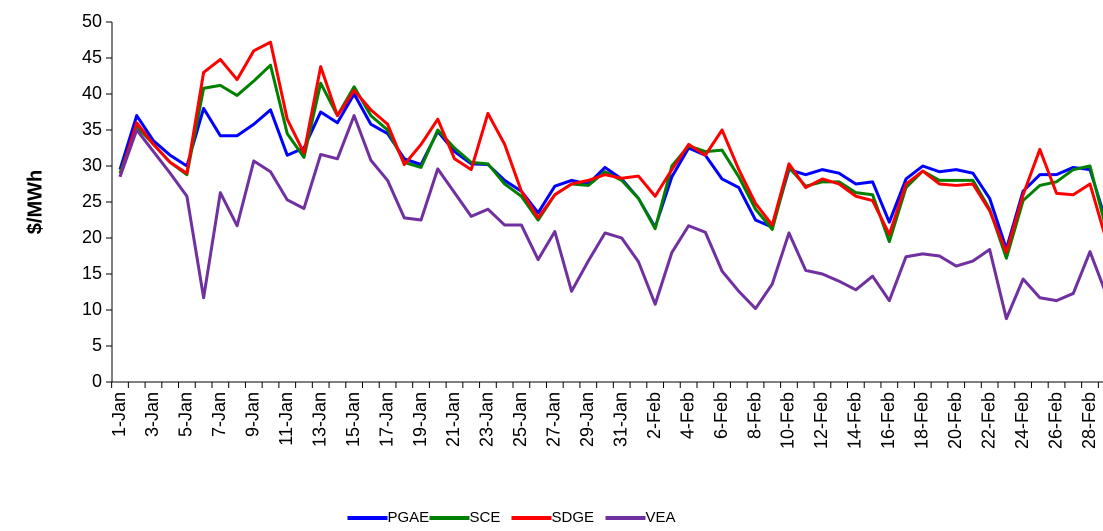  Describe the element at coordinates (687, 415) in the screenshot. I see `x-tick-label: 4-Feb` at that location.